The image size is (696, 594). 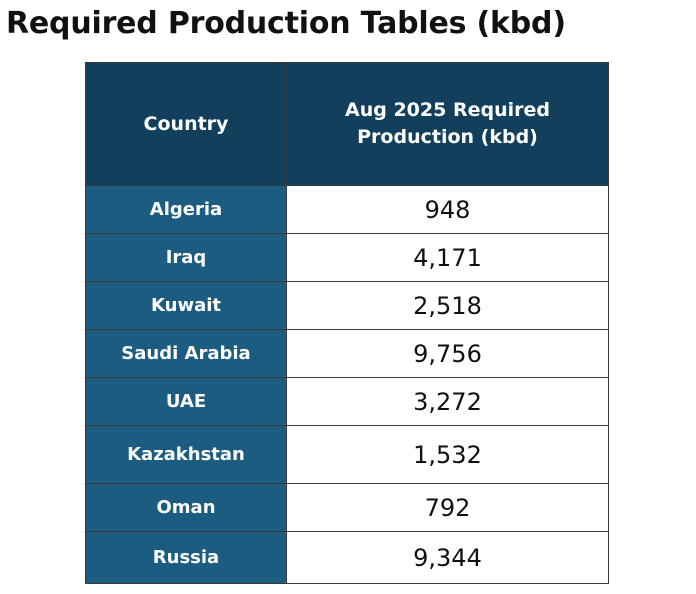 What do you see at coordinates (186, 557) in the screenshot?
I see `country-cell: Russia` at bounding box center [186, 557].